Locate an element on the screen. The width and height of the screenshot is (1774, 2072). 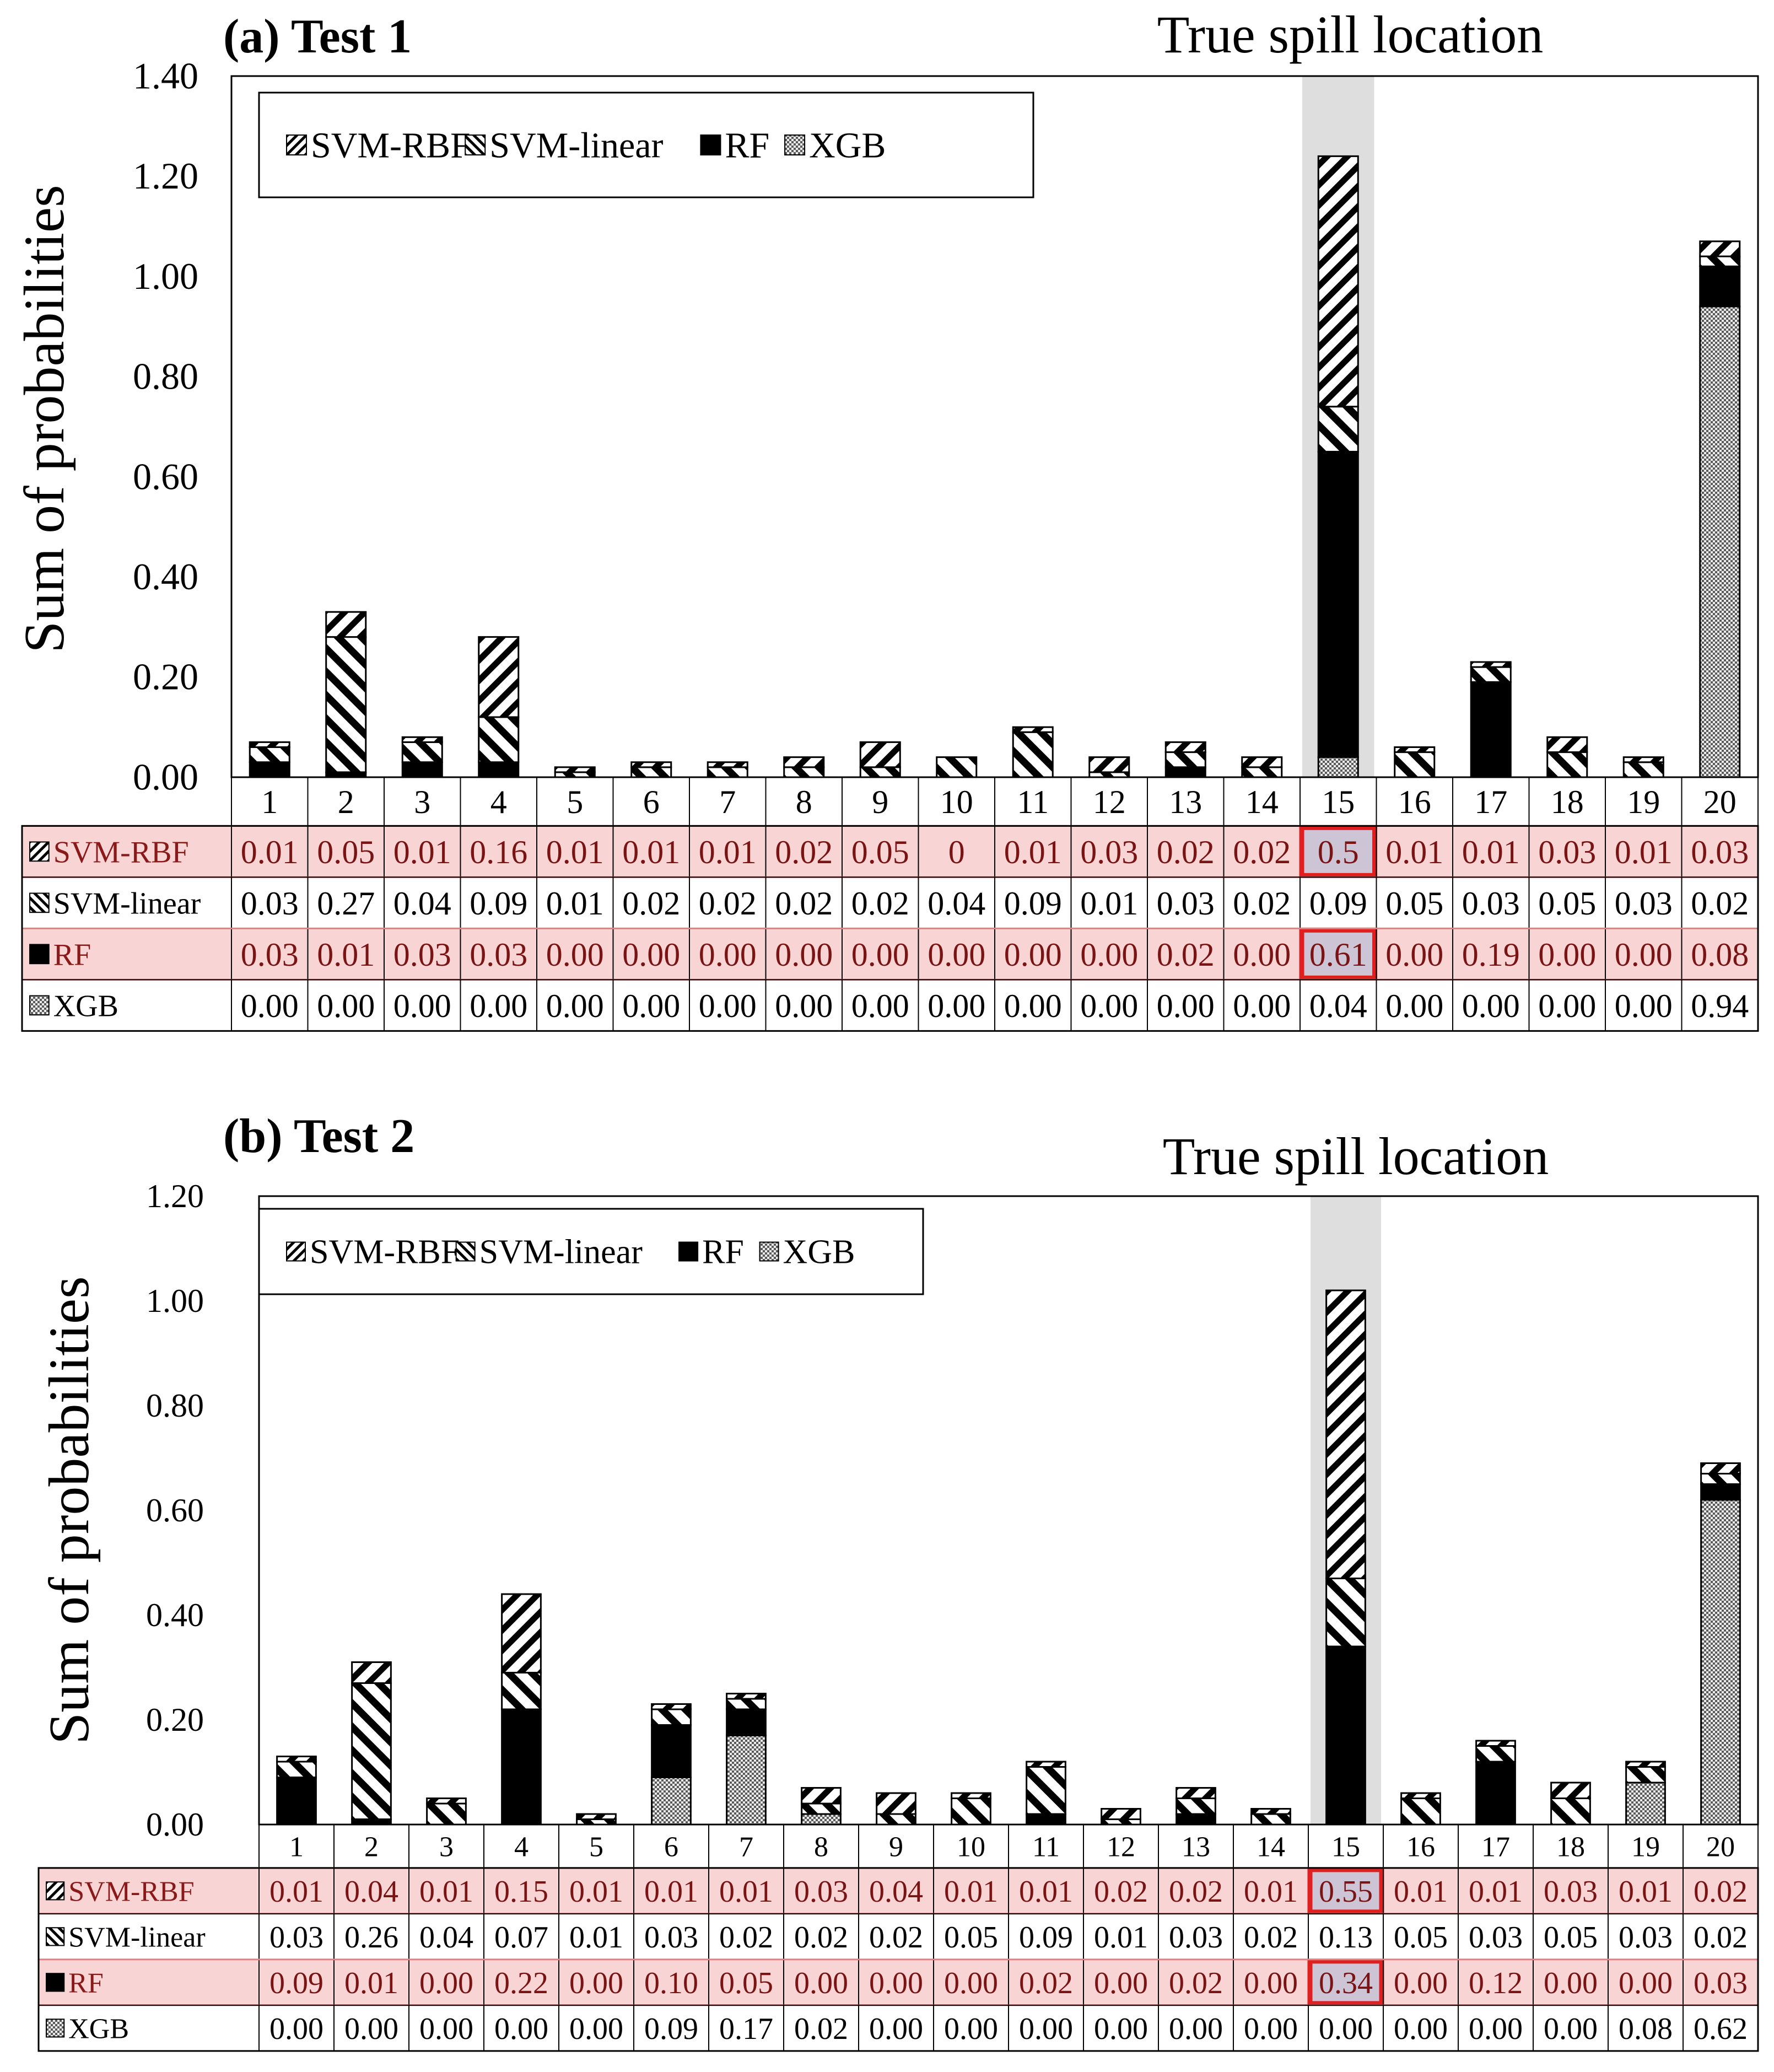
x-tick-label: 12 is located at coordinates (1109, 802).